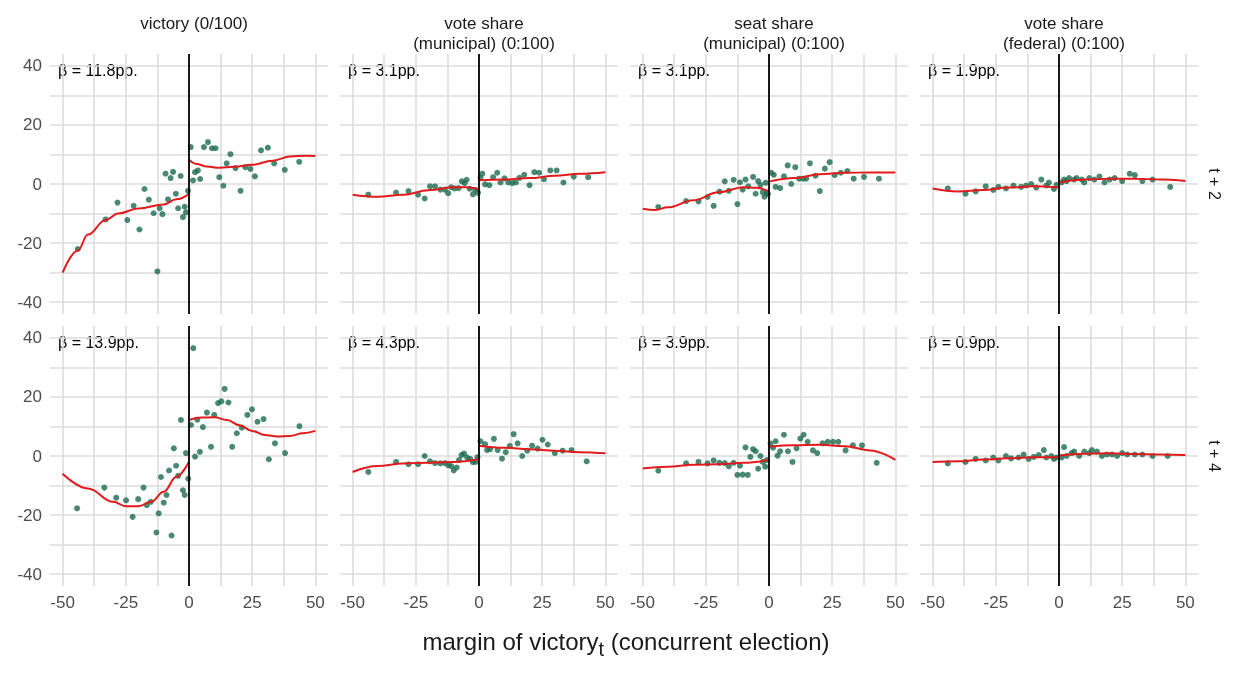 This screenshot has height=673, width=1238. What do you see at coordinates (1214, 184) in the screenshot?
I see `text: t + 2` at bounding box center [1214, 184].